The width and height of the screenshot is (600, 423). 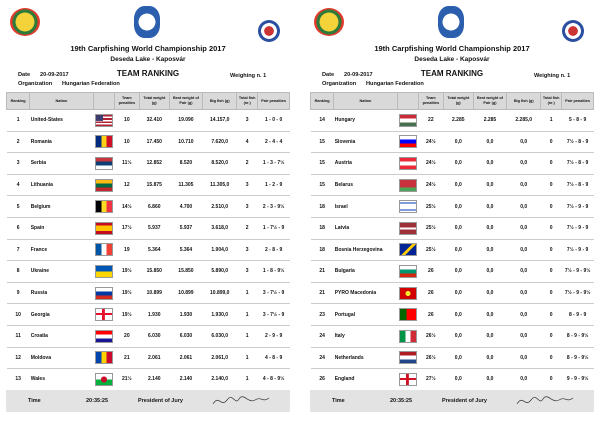 What do you see at coordinates (186, 271) in the screenshot?
I see `cell: 15.850` at bounding box center [186, 271].